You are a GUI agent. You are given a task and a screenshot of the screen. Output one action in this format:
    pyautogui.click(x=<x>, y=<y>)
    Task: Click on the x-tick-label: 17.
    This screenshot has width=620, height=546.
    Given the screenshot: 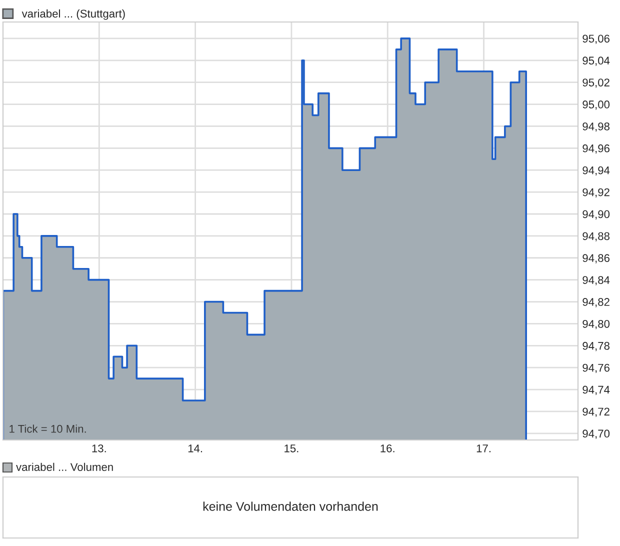 What is the action you would take?
    pyautogui.click(x=483, y=448)
    